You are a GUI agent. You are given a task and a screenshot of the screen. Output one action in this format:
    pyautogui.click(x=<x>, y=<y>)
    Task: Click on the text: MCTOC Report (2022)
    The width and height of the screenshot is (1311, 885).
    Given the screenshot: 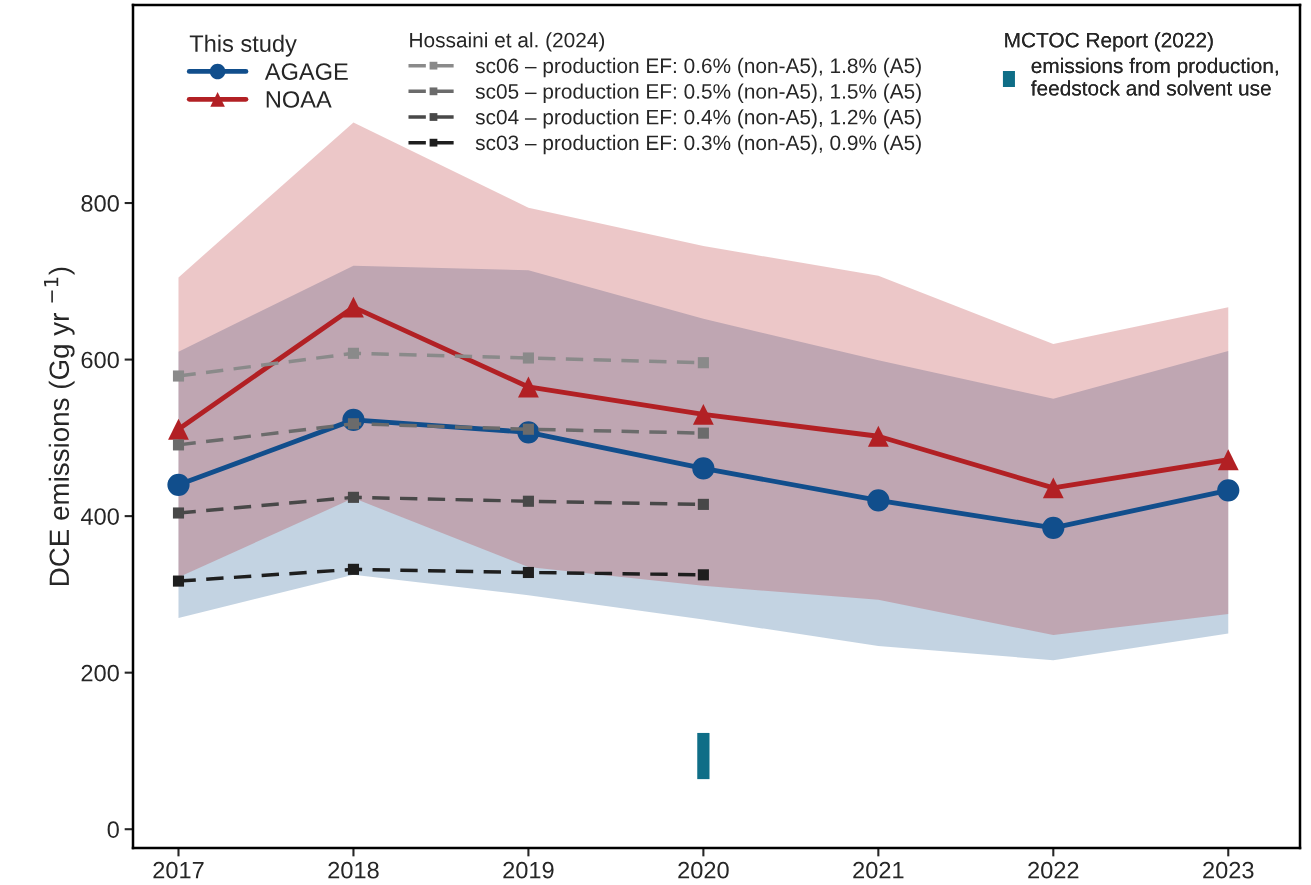 What is the action you would take?
    pyautogui.click(x=1109, y=42)
    